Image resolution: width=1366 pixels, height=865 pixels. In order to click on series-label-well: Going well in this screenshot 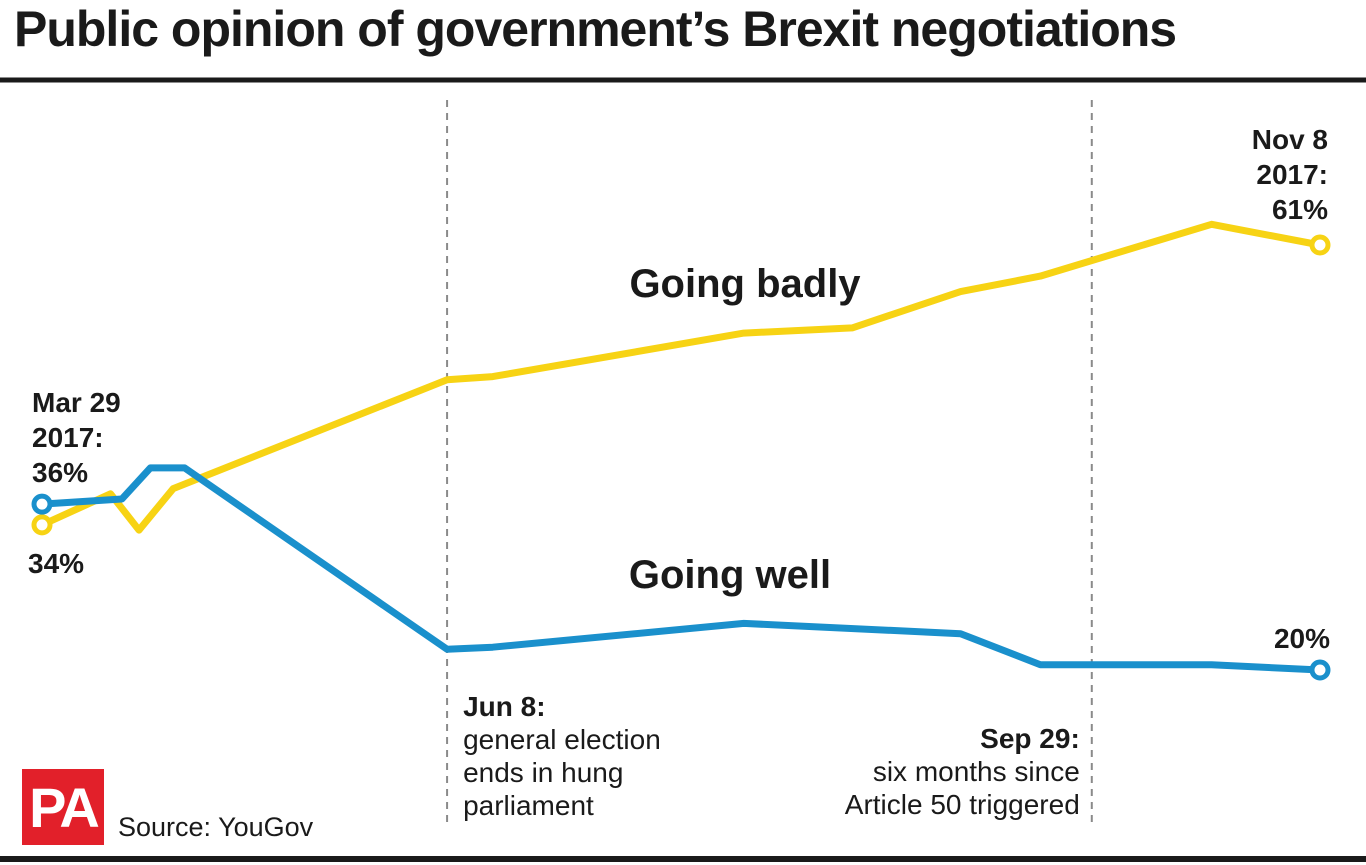, I will do `click(730, 575)`.